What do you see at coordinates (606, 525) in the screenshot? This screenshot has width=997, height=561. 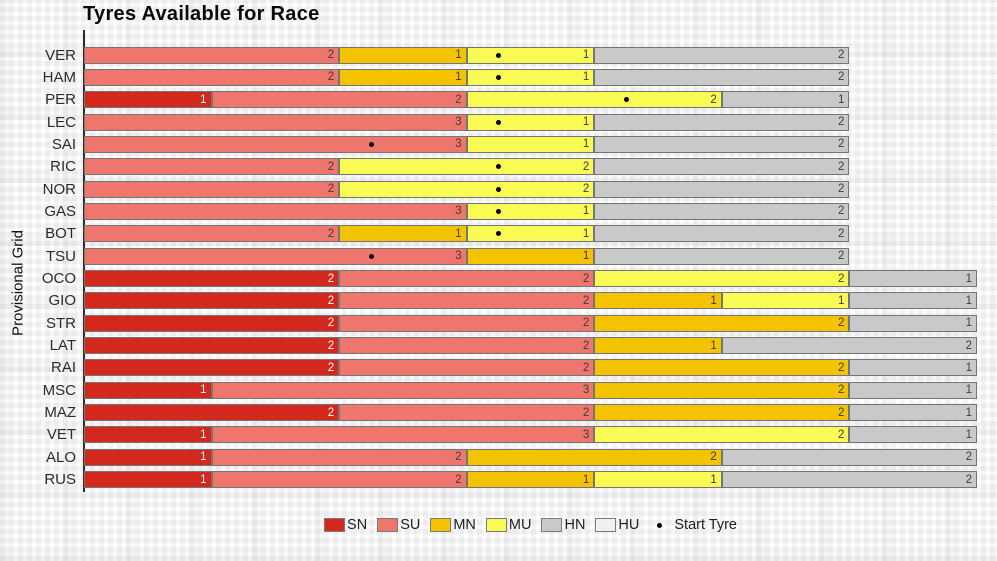 I see `legend-swatch-hu` at bounding box center [606, 525].